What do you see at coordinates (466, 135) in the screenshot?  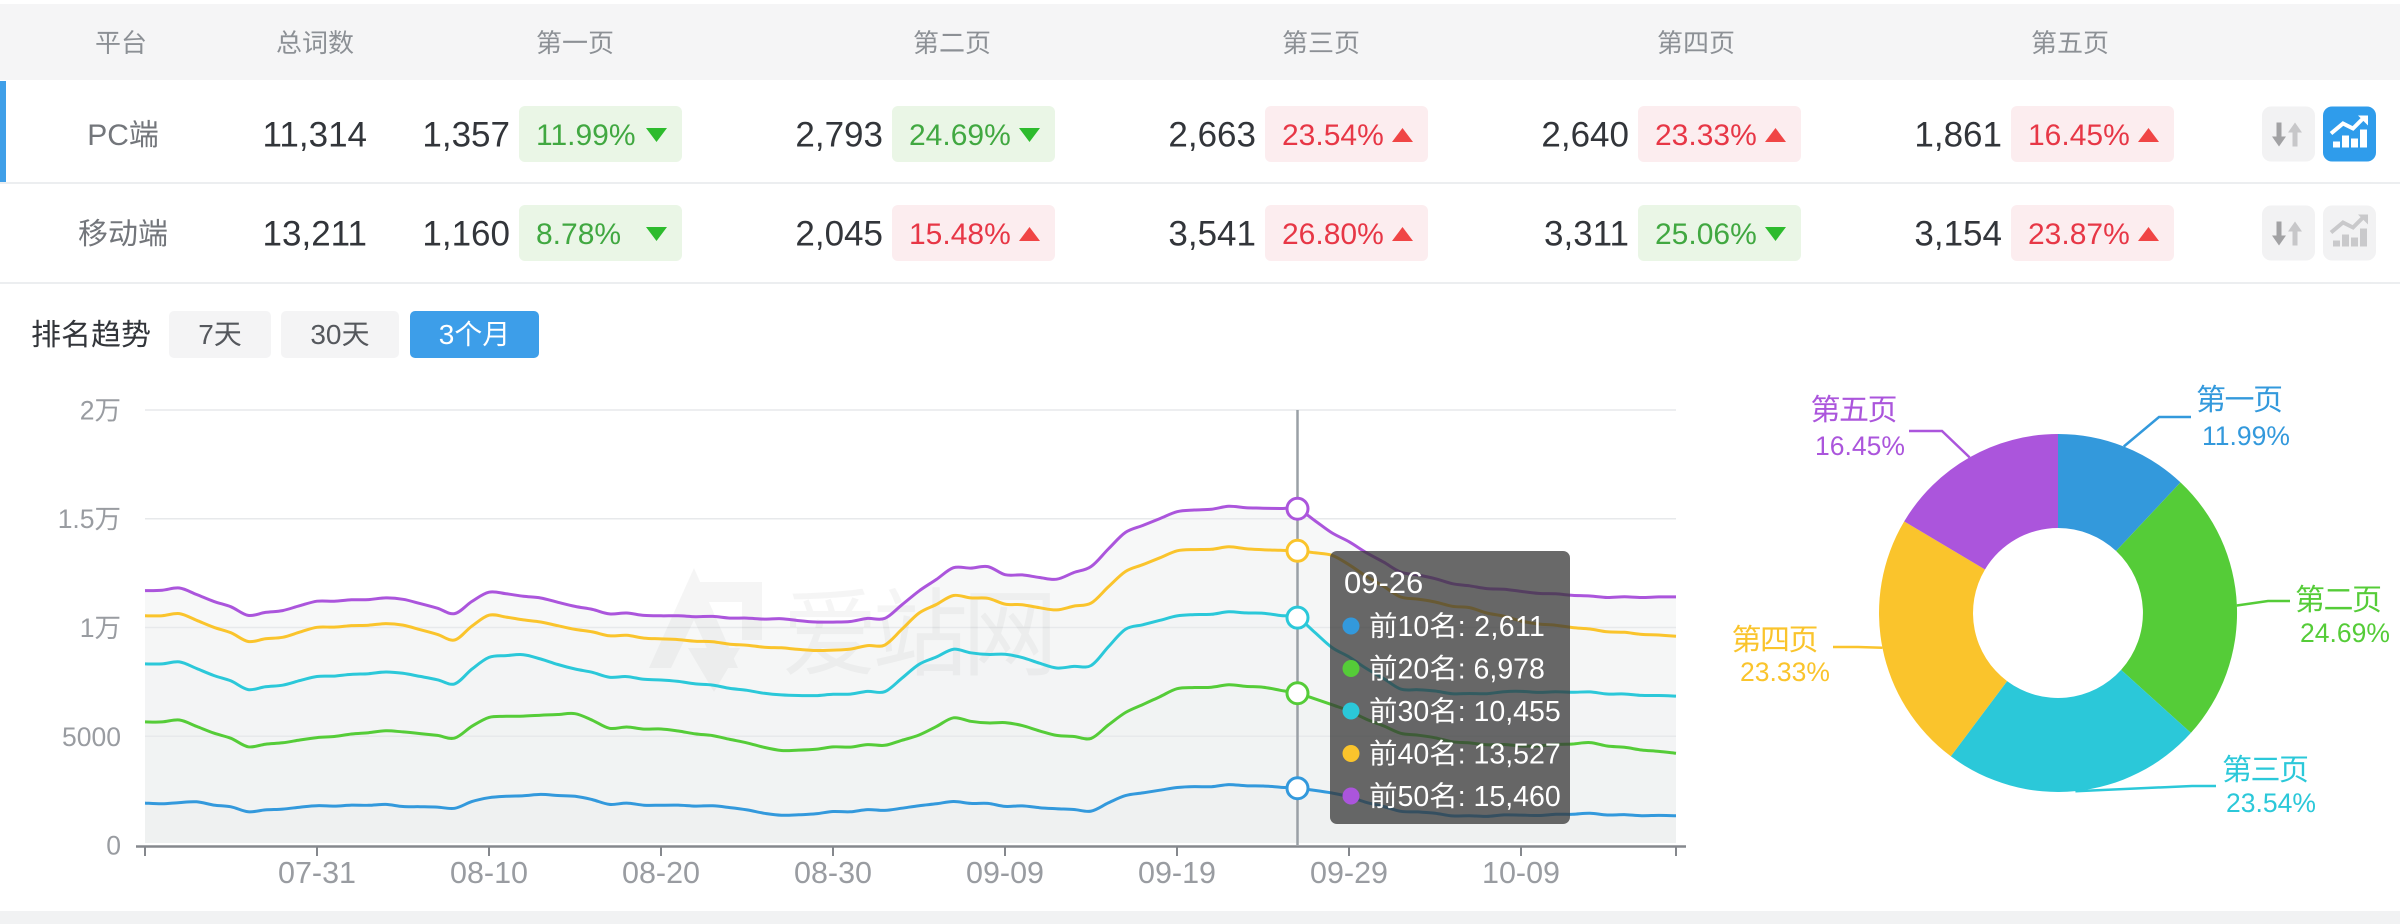 I see `svg-text: 1,357` at bounding box center [466, 135].